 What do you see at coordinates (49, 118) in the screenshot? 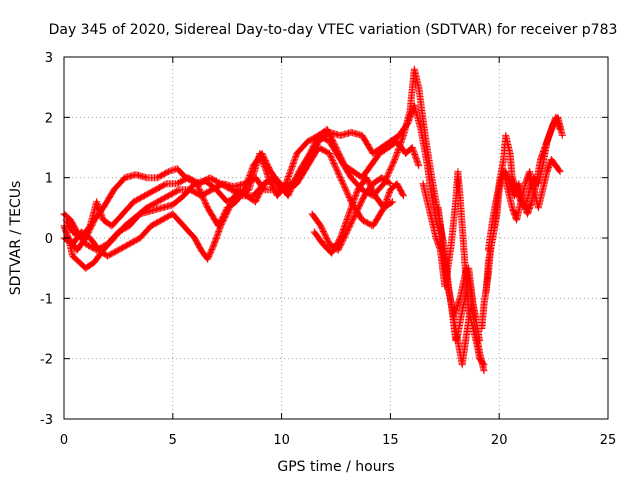
I see `y-tick-label: 2` at bounding box center [49, 118].